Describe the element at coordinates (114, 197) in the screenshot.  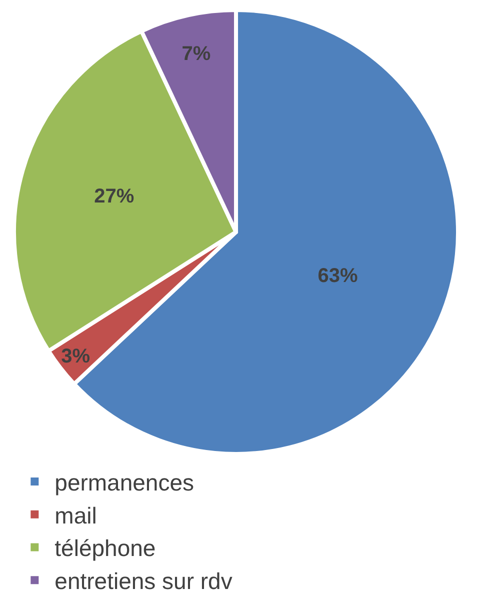
I see `data-label: 27%` at that location.